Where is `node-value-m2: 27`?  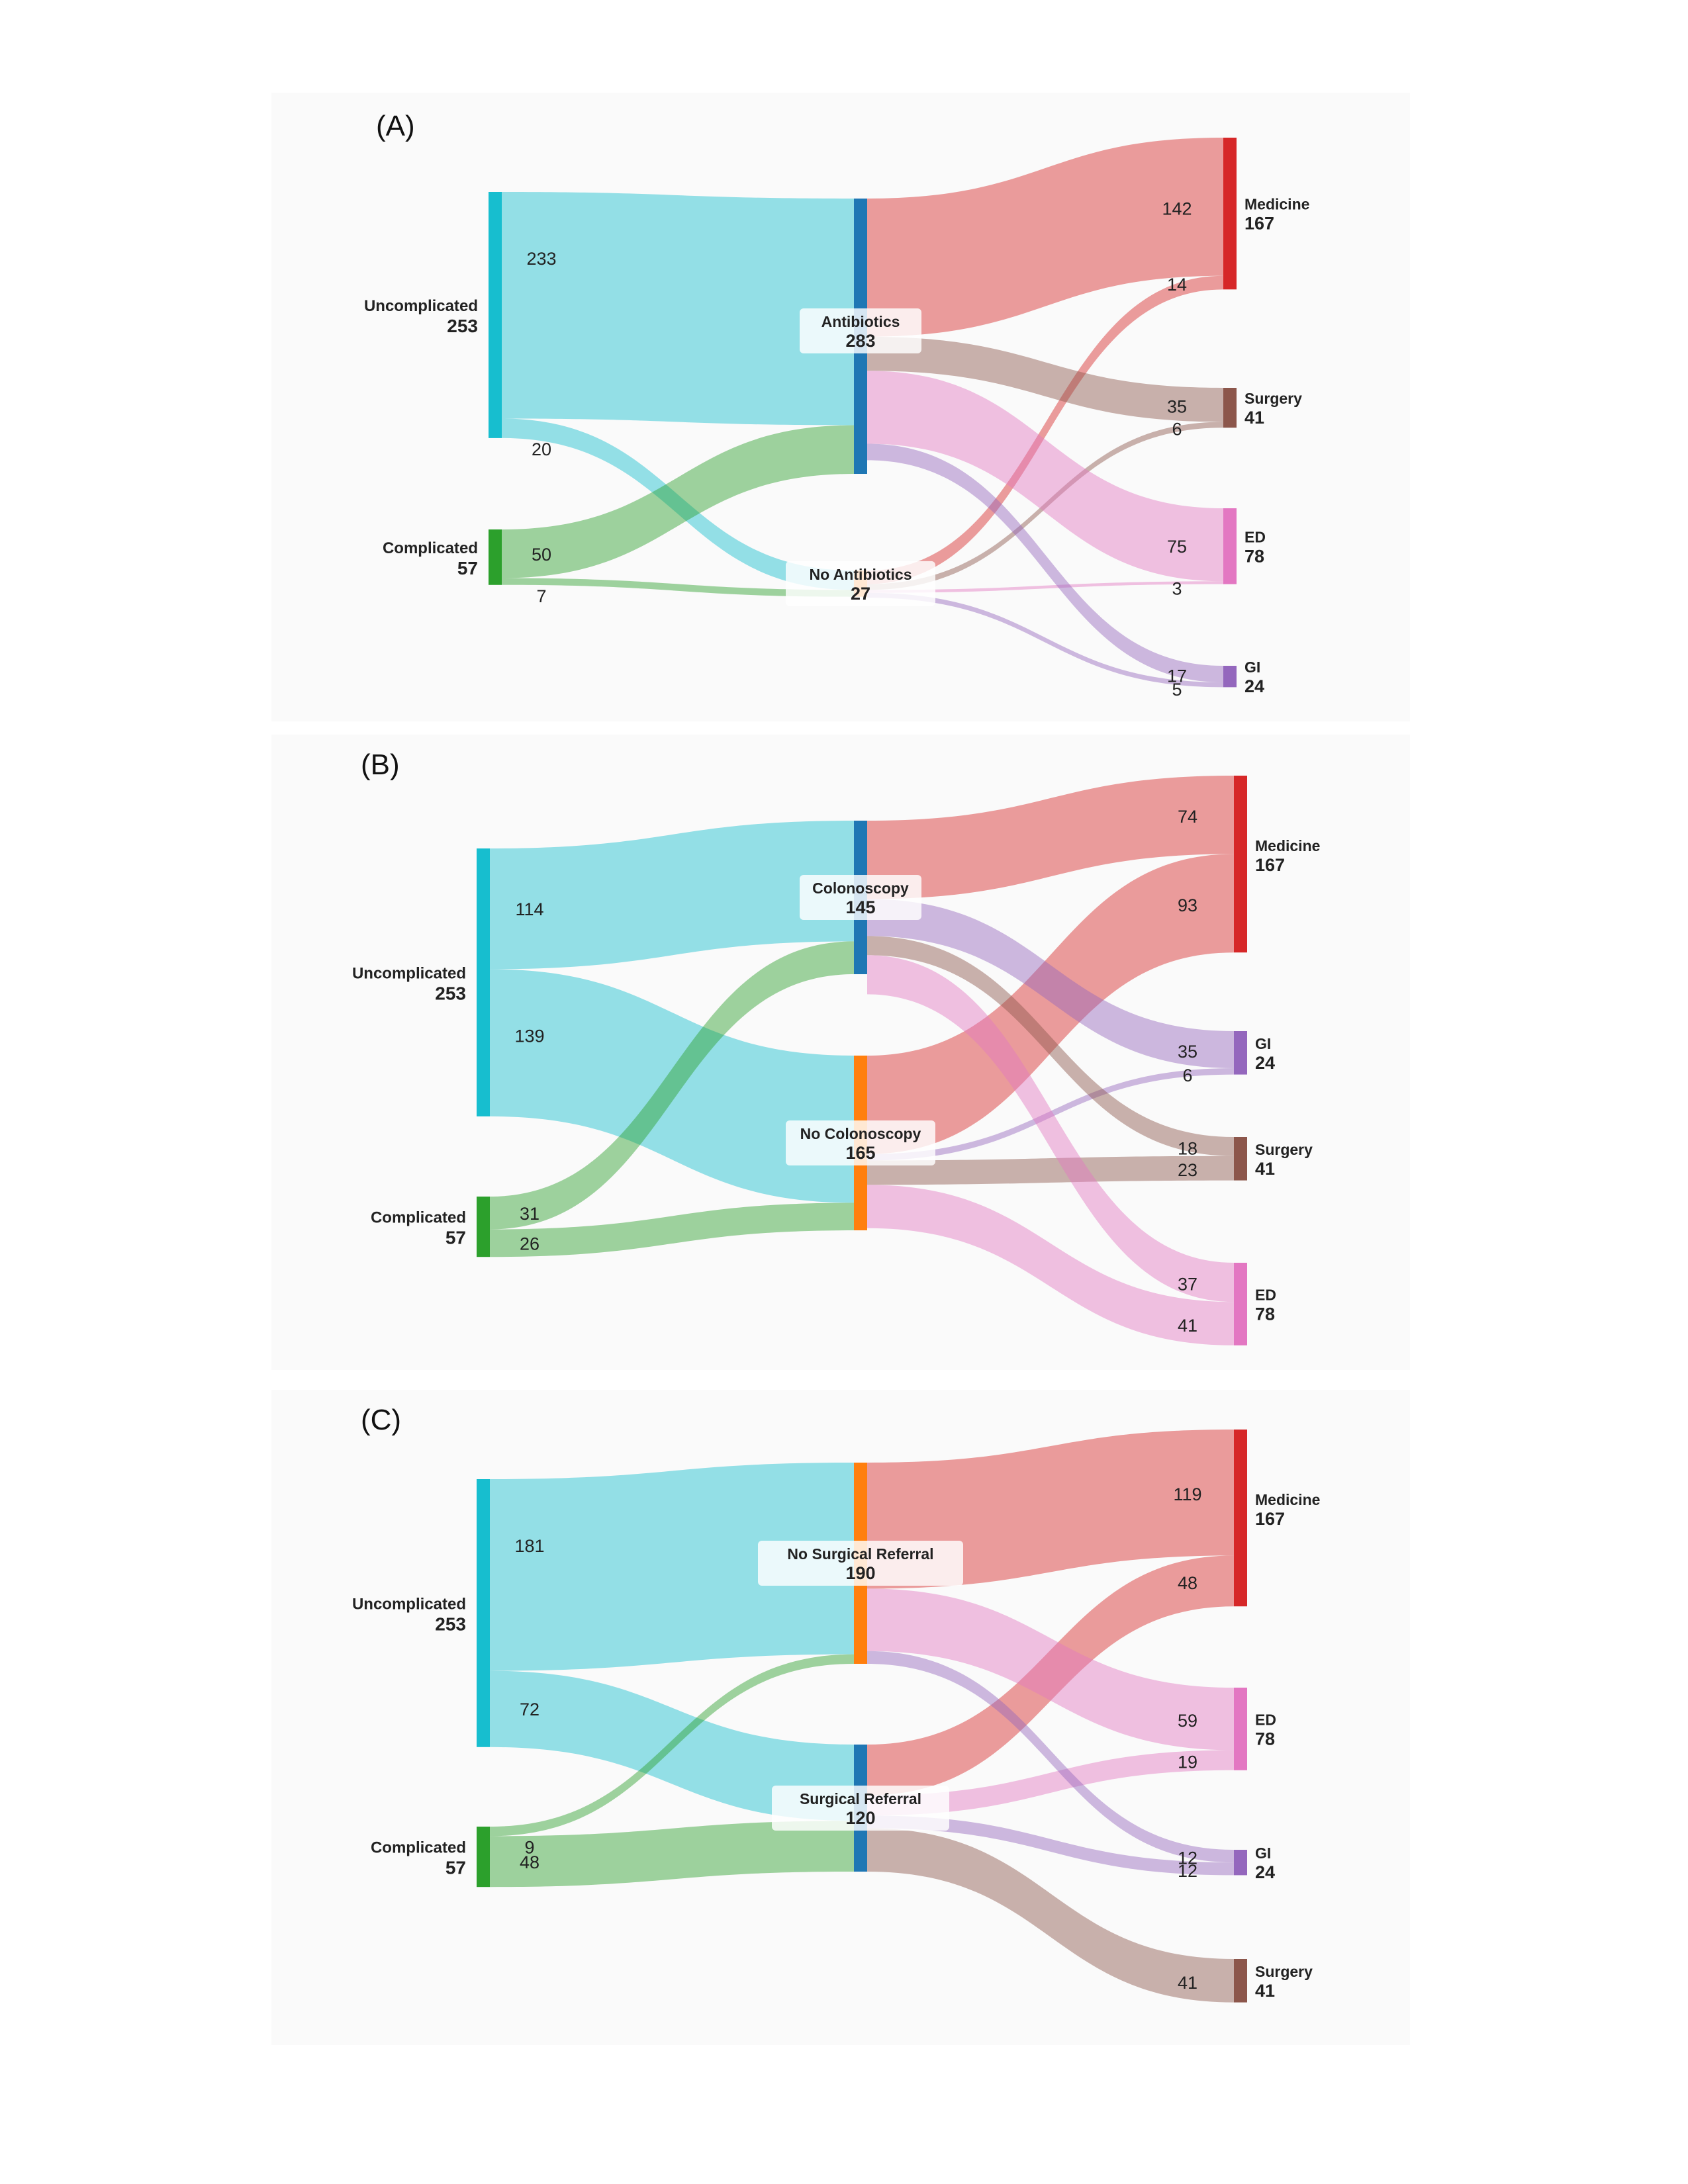 node-value-m2: 27 is located at coordinates (860, 594).